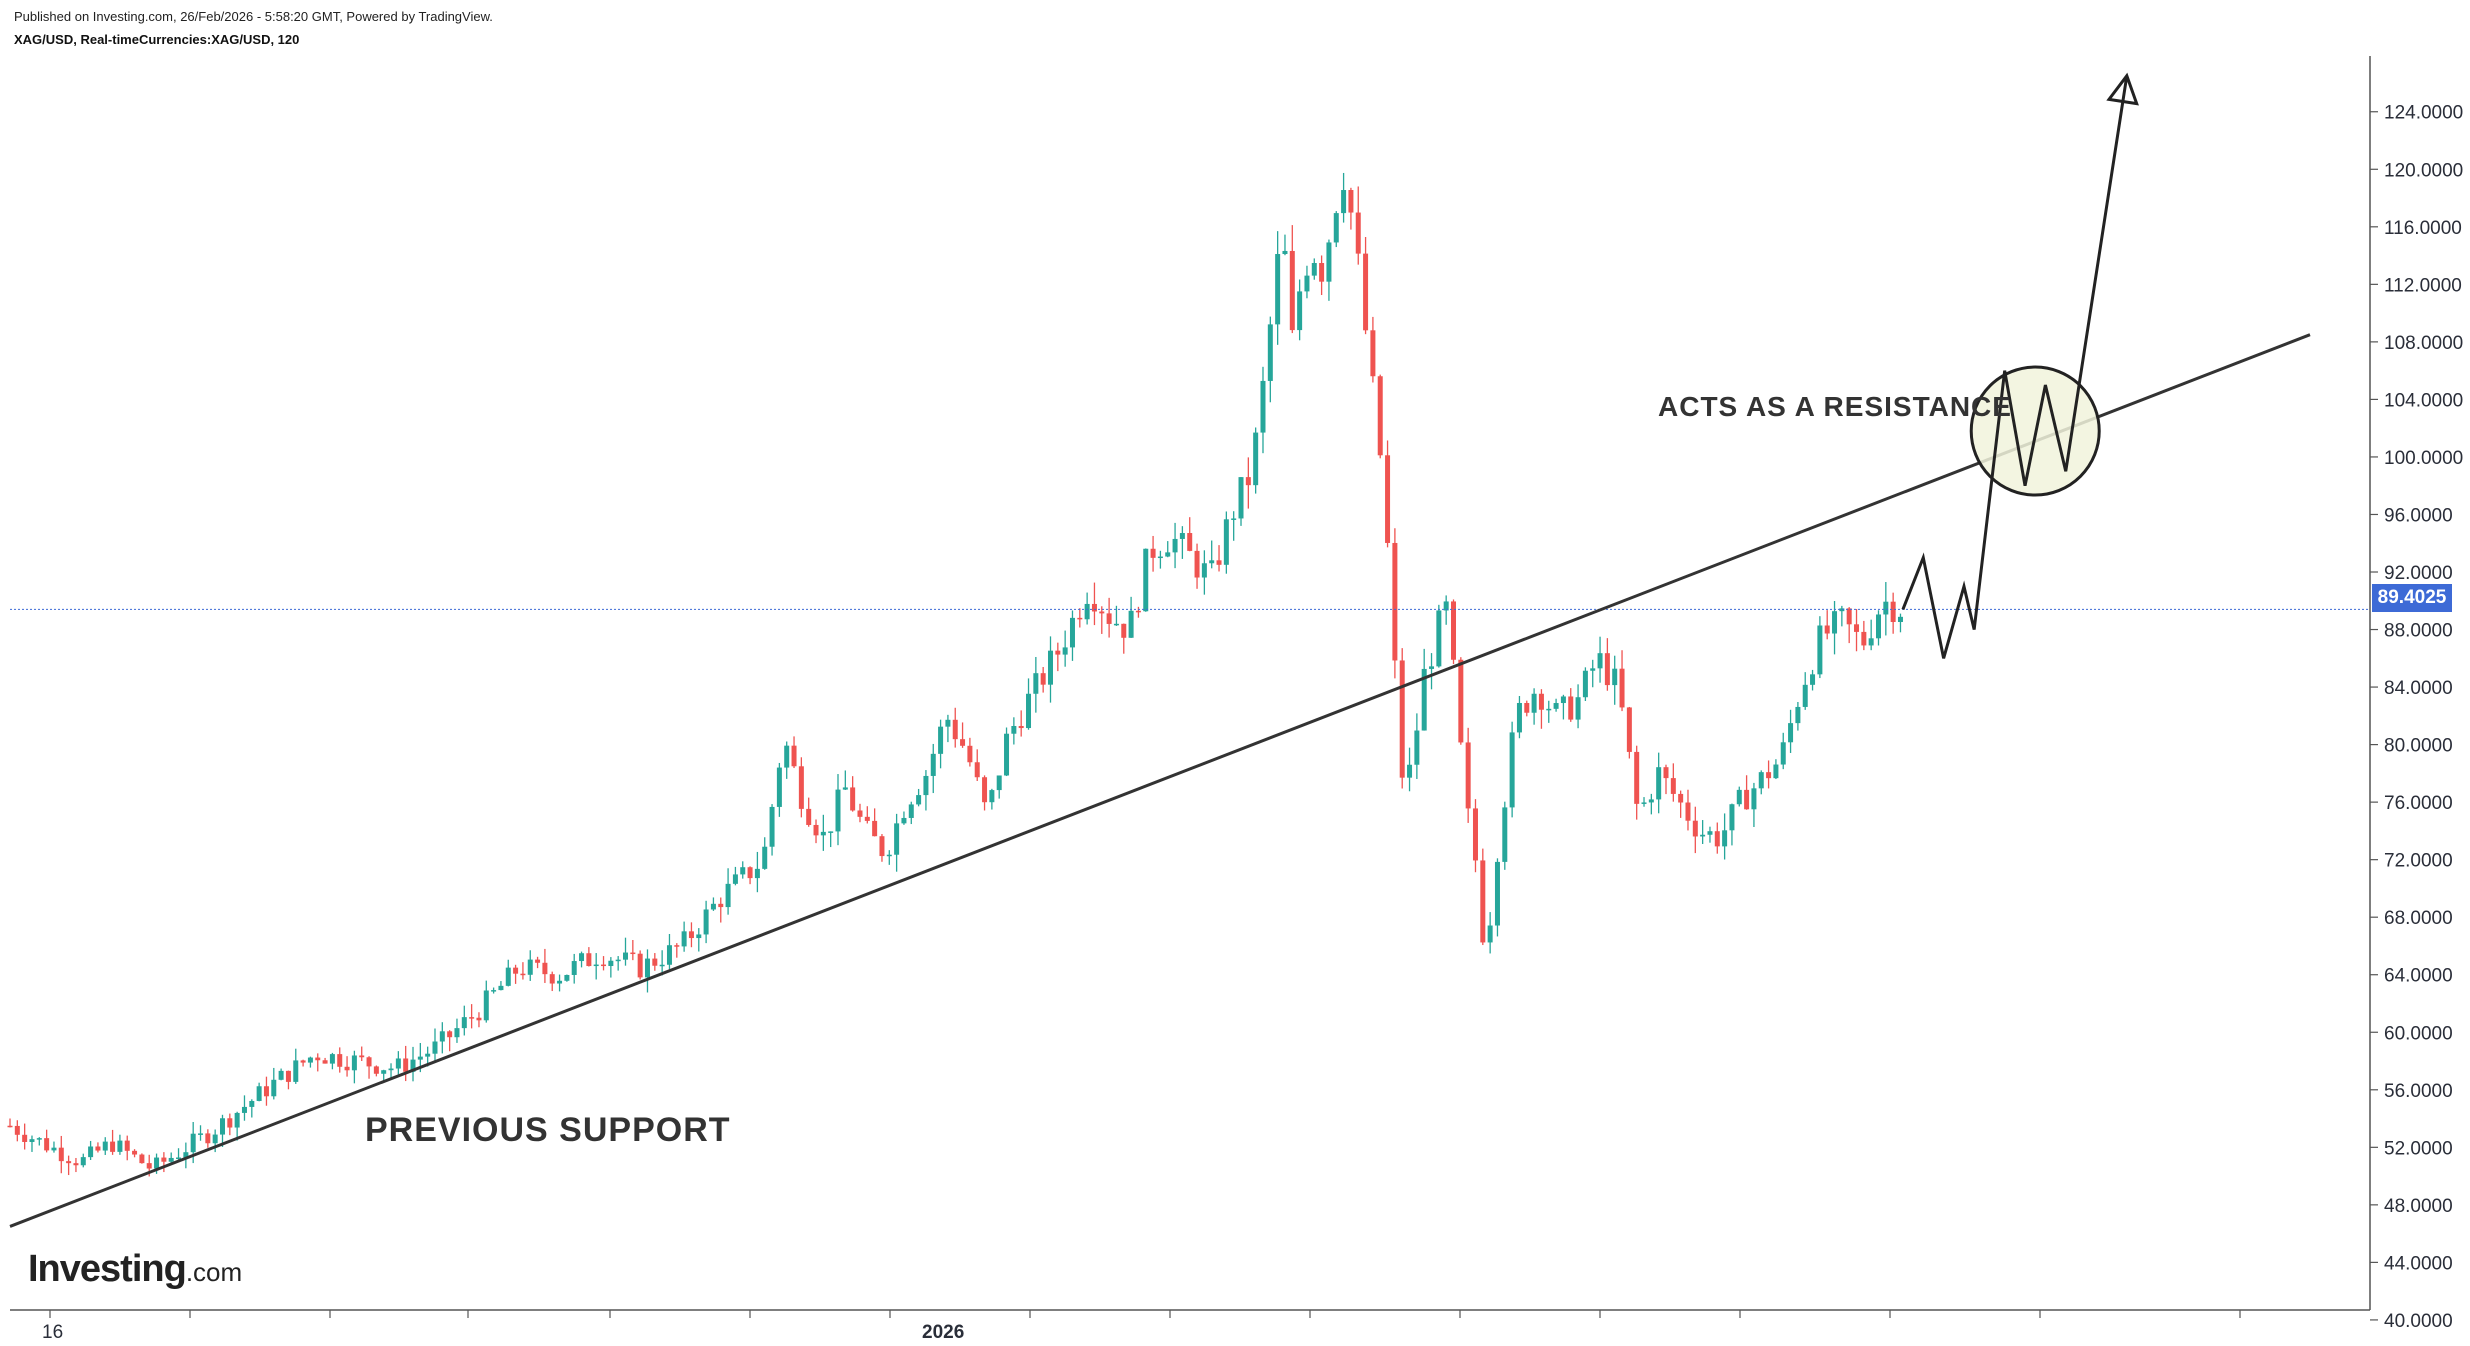  Describe the element at coordinates (52, 1332) in the screenshot. I see `time-tick-label: 16` at that location.